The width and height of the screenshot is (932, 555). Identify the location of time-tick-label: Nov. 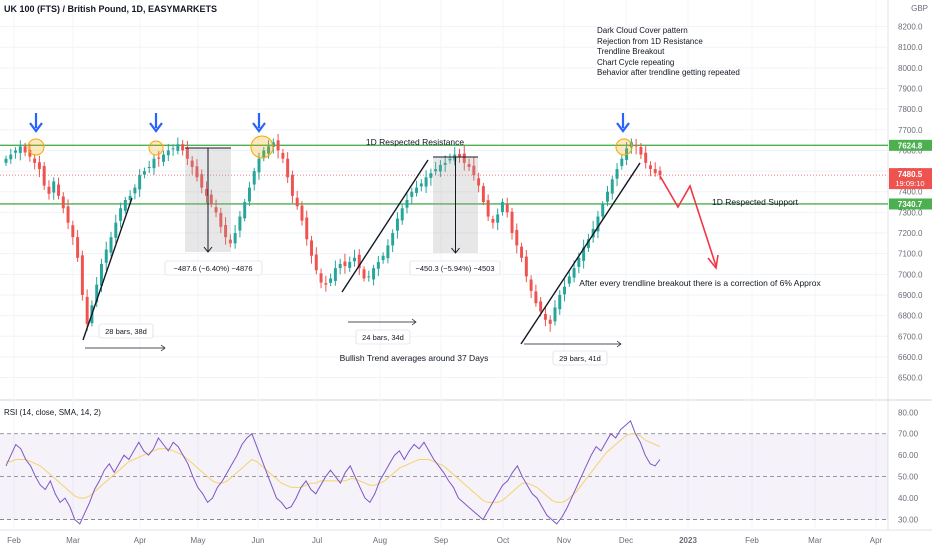
(564, 540).